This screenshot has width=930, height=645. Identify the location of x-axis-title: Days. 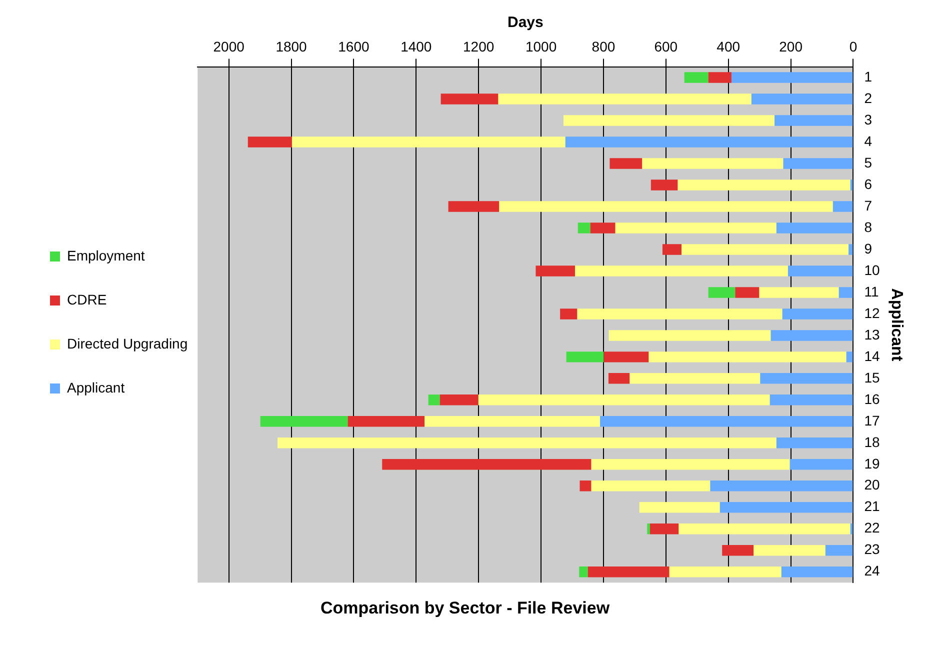
(525, 23).